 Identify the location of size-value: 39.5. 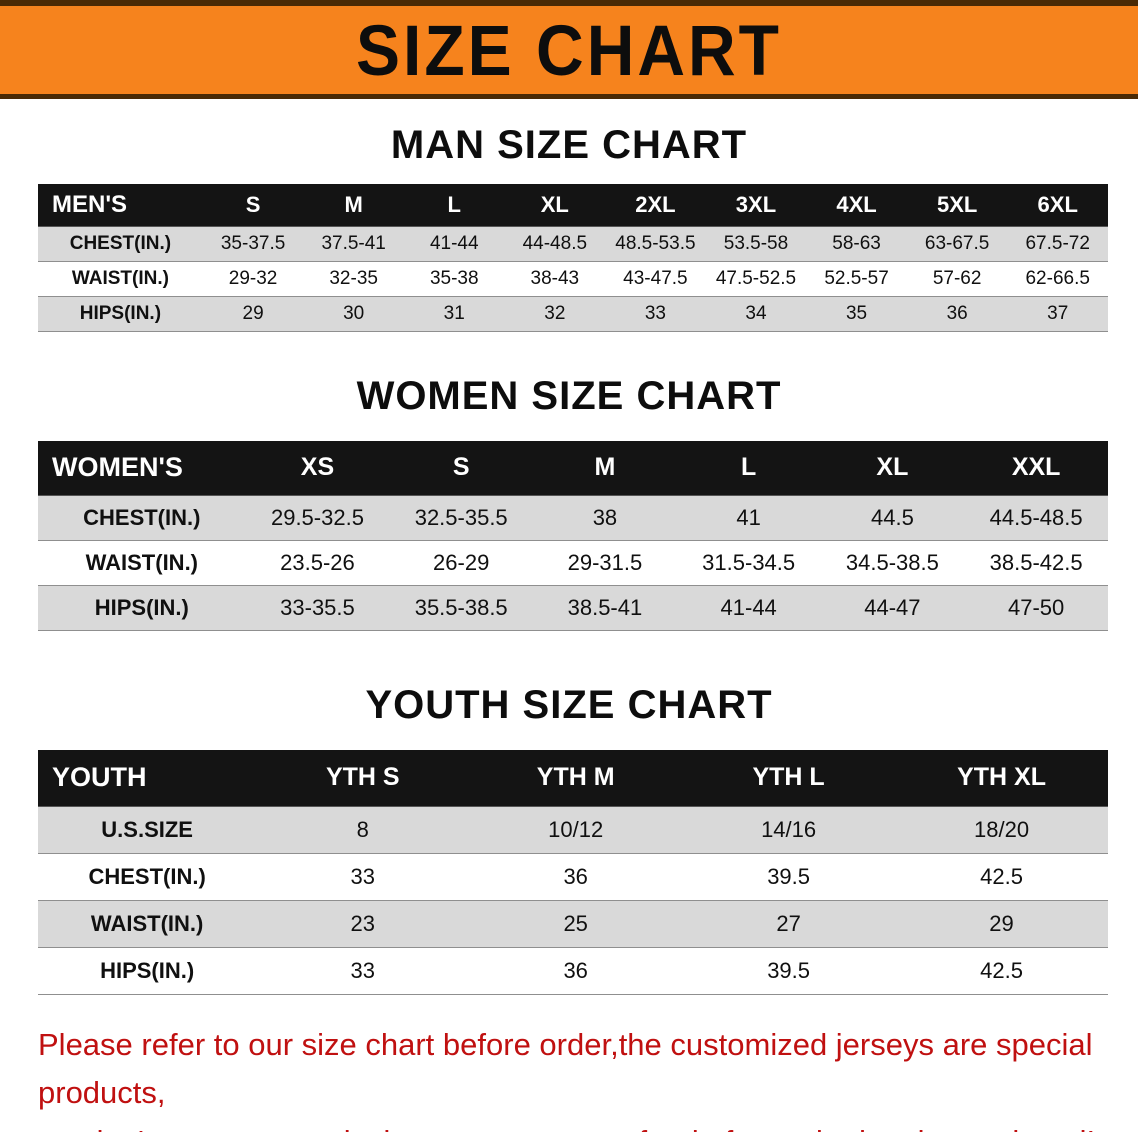
(789, 971).